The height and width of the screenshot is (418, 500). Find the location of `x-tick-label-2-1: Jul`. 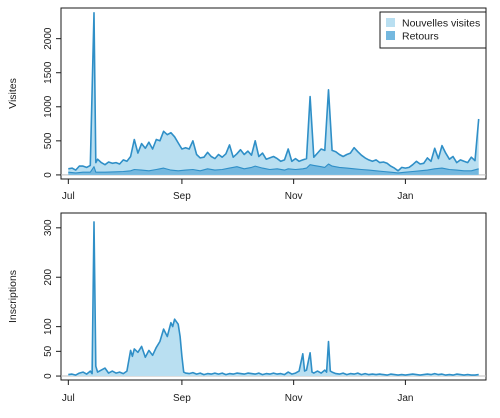

x-tick-label-2-1: Jul is located at coordinates (68, 398).